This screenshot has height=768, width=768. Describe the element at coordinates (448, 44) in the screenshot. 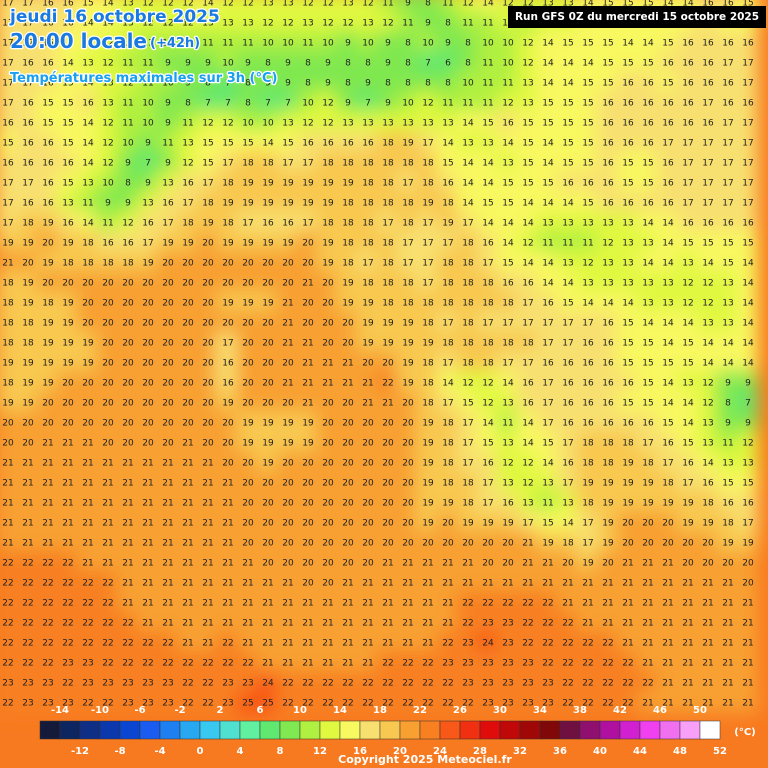

I see `temperature-value: 9` at that location.